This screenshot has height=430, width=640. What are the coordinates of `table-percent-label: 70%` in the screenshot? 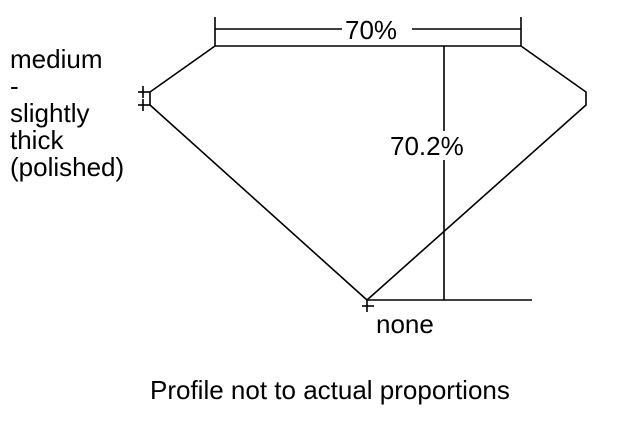 It's located at (371, 30).